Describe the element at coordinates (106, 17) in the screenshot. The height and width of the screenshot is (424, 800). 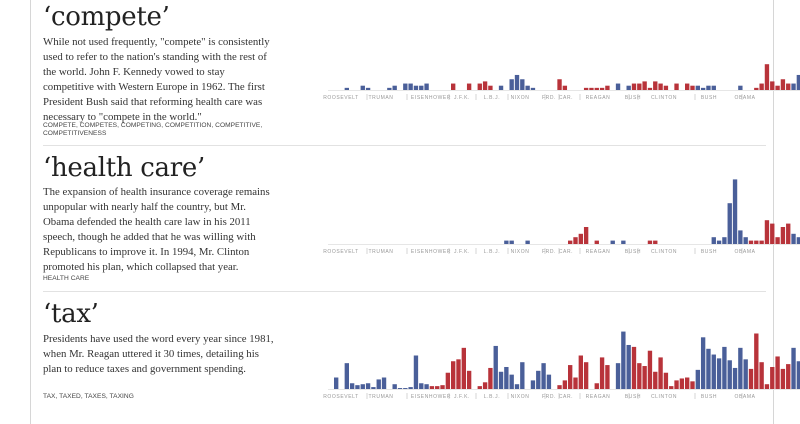
I see `section-word: ‘compete’` at that location.